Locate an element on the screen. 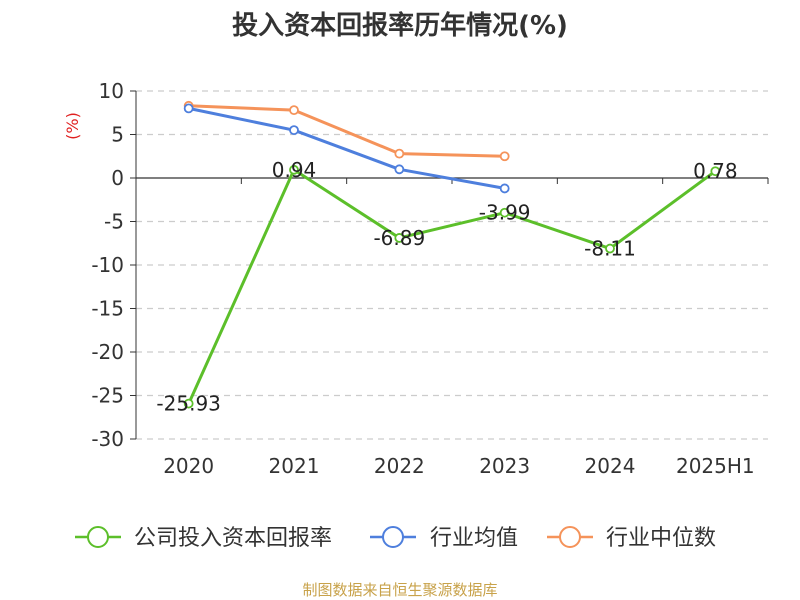  data-label: -8.11 is located at coordinates (610, 249).